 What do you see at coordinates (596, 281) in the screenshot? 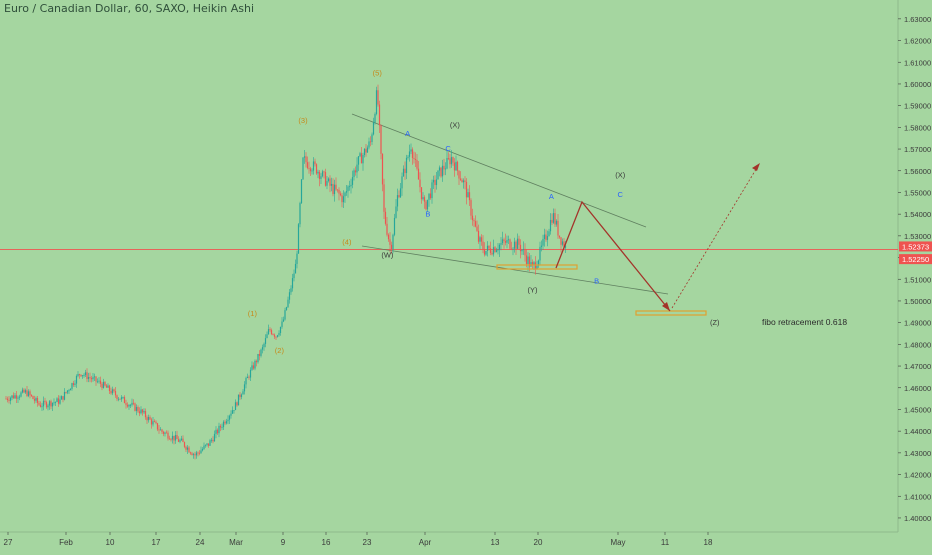
I see `wave-label: B` at bounding box center [596, 281].